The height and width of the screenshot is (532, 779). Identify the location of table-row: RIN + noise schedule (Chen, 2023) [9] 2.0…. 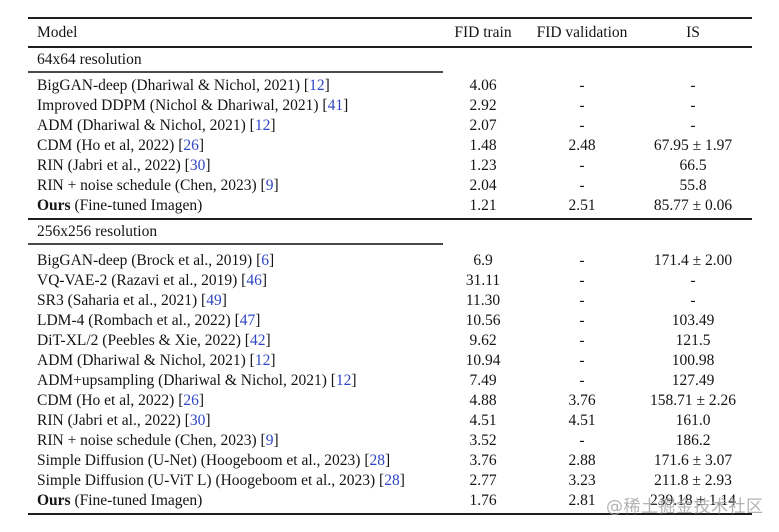
(390, 186).